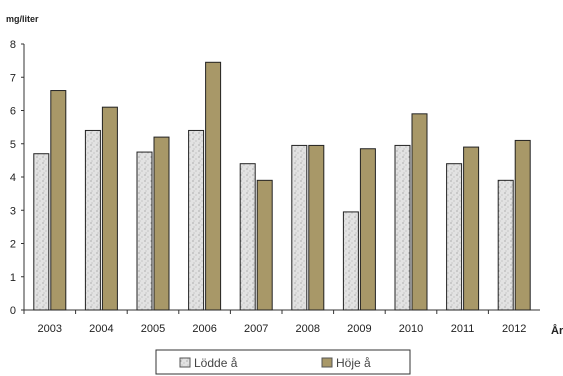 This screenshot has height=376, width=563. I want to click on y-tick-label: 4, so click(13, 178).